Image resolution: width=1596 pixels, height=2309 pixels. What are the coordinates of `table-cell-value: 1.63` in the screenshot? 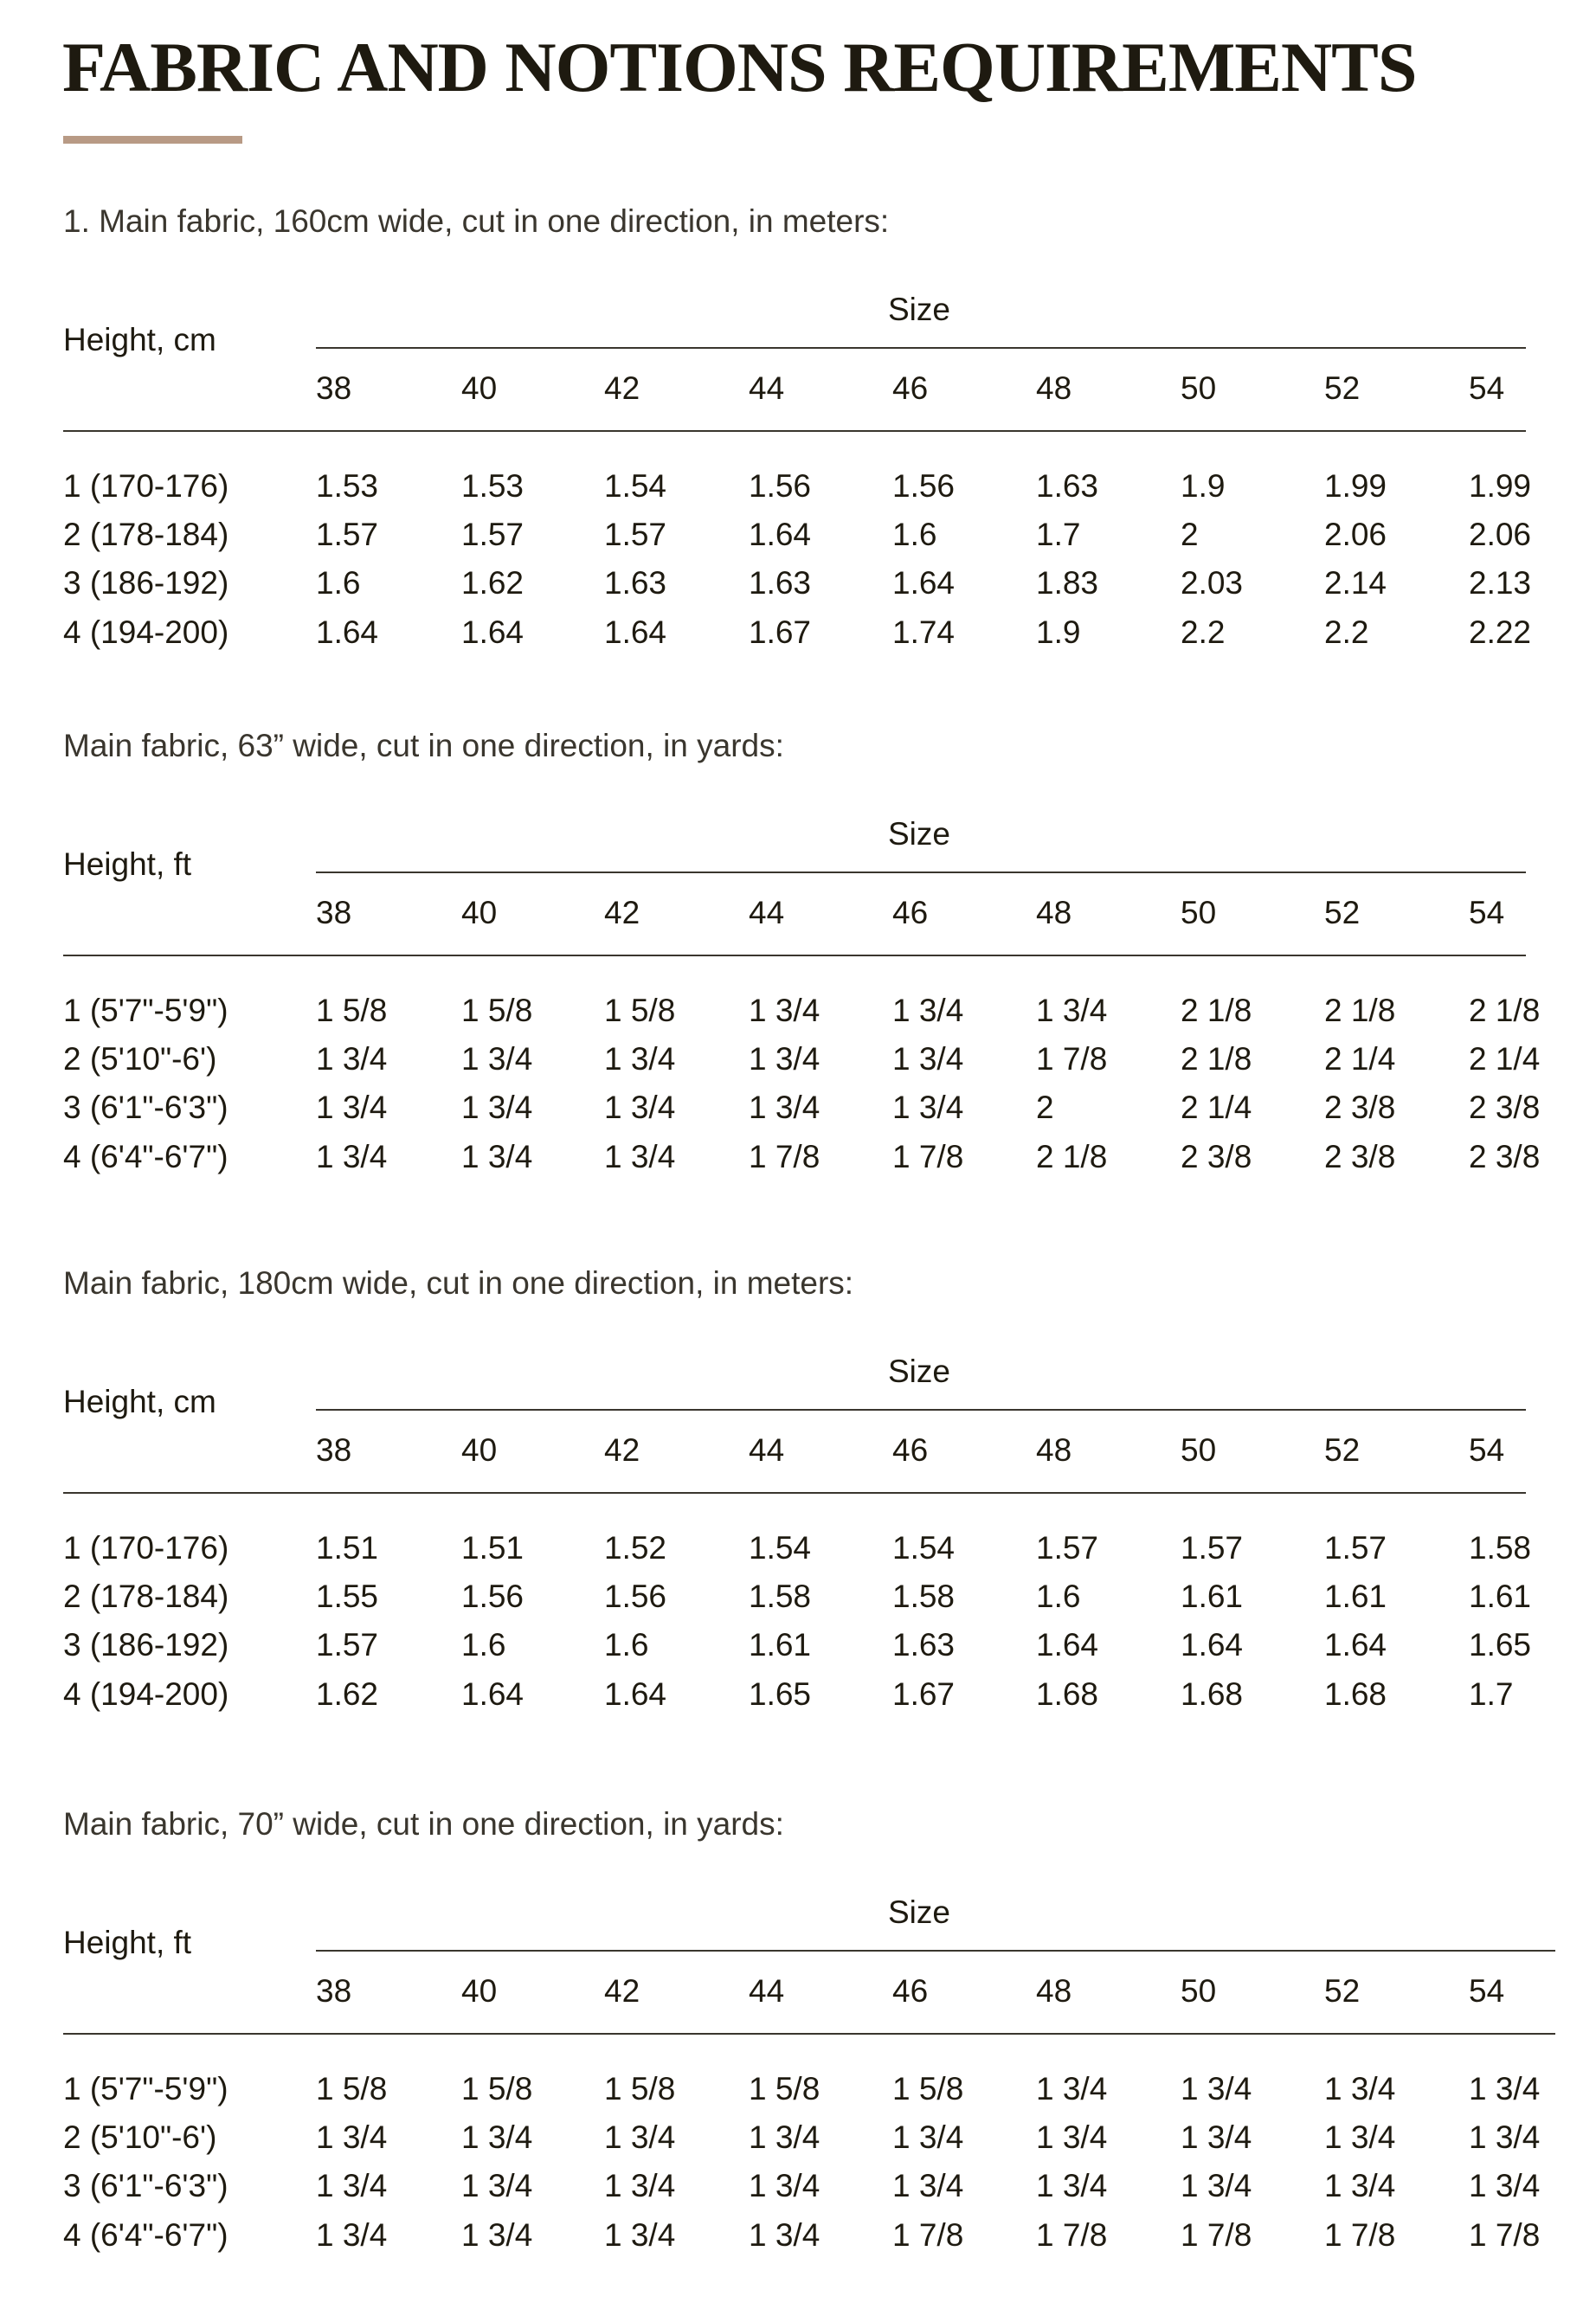 It's located at (781, 583).